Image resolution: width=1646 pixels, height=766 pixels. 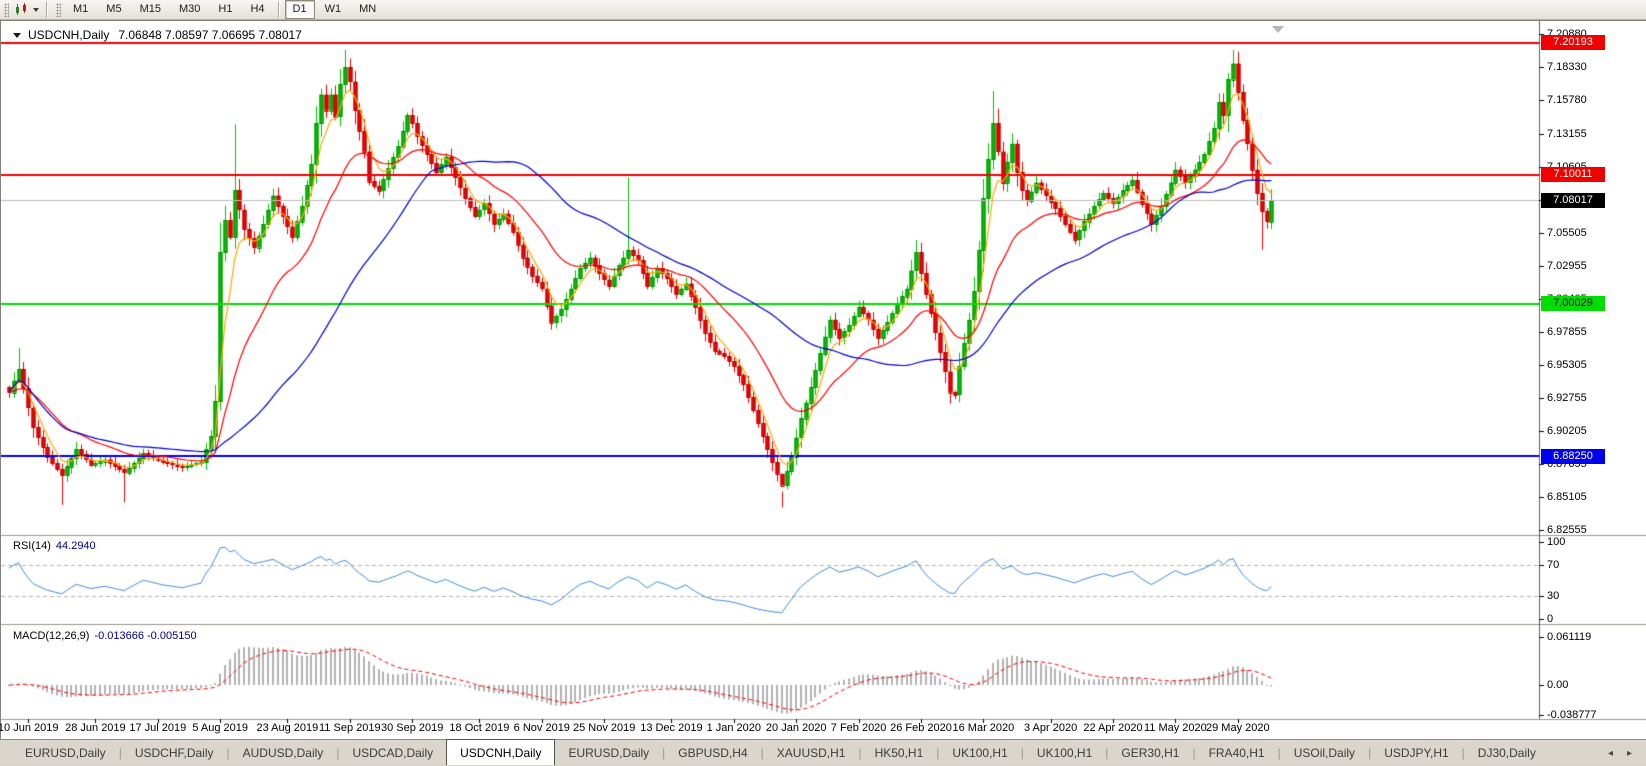 I want to click on time-axis-label: 16 Mar 2020, so click(x=983, y=728).